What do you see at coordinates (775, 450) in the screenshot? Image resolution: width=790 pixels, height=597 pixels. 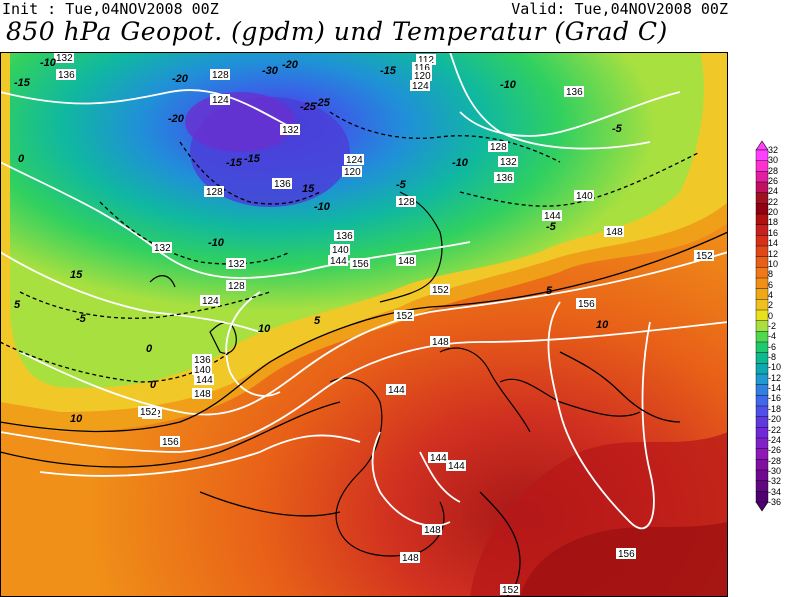 I see `colorbar-label: -26` at bounding box center [775, 450].